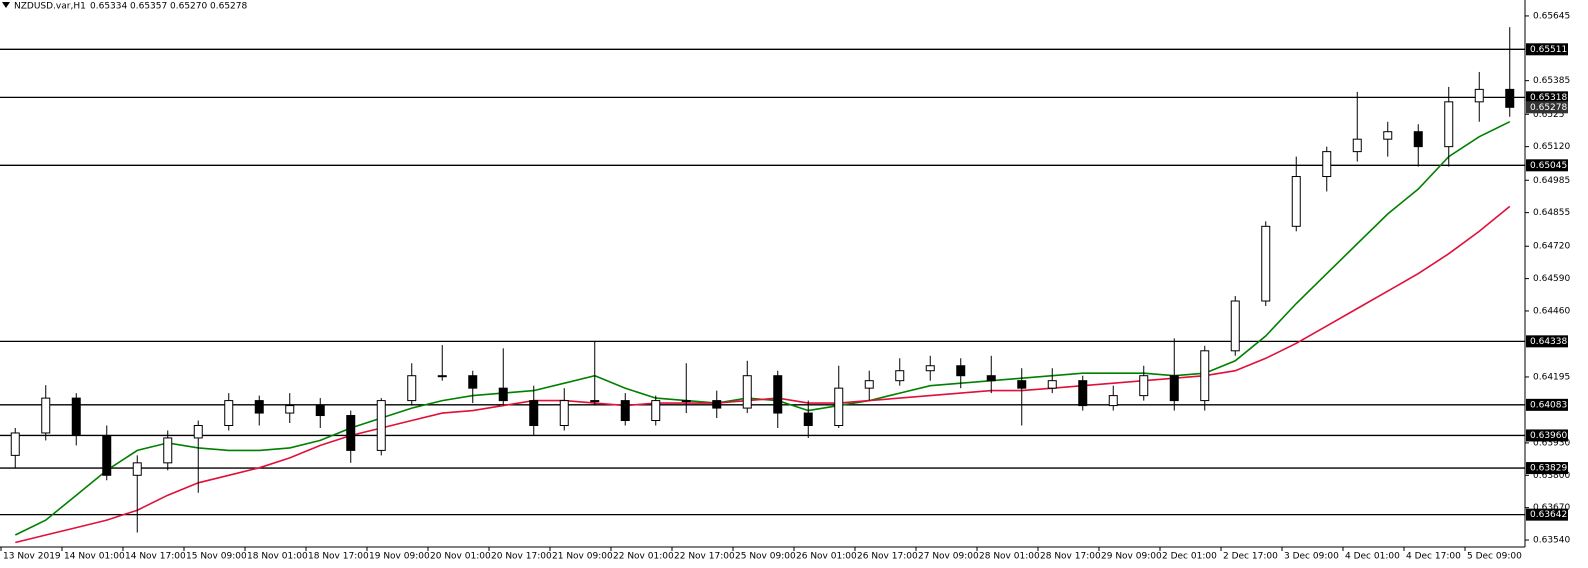 This screenshot has height=568, width=1588. Describe the element at coordinates (94, 557) in the screenshot. I see `x-tick-label: 14 Nov 01:00` at that location.